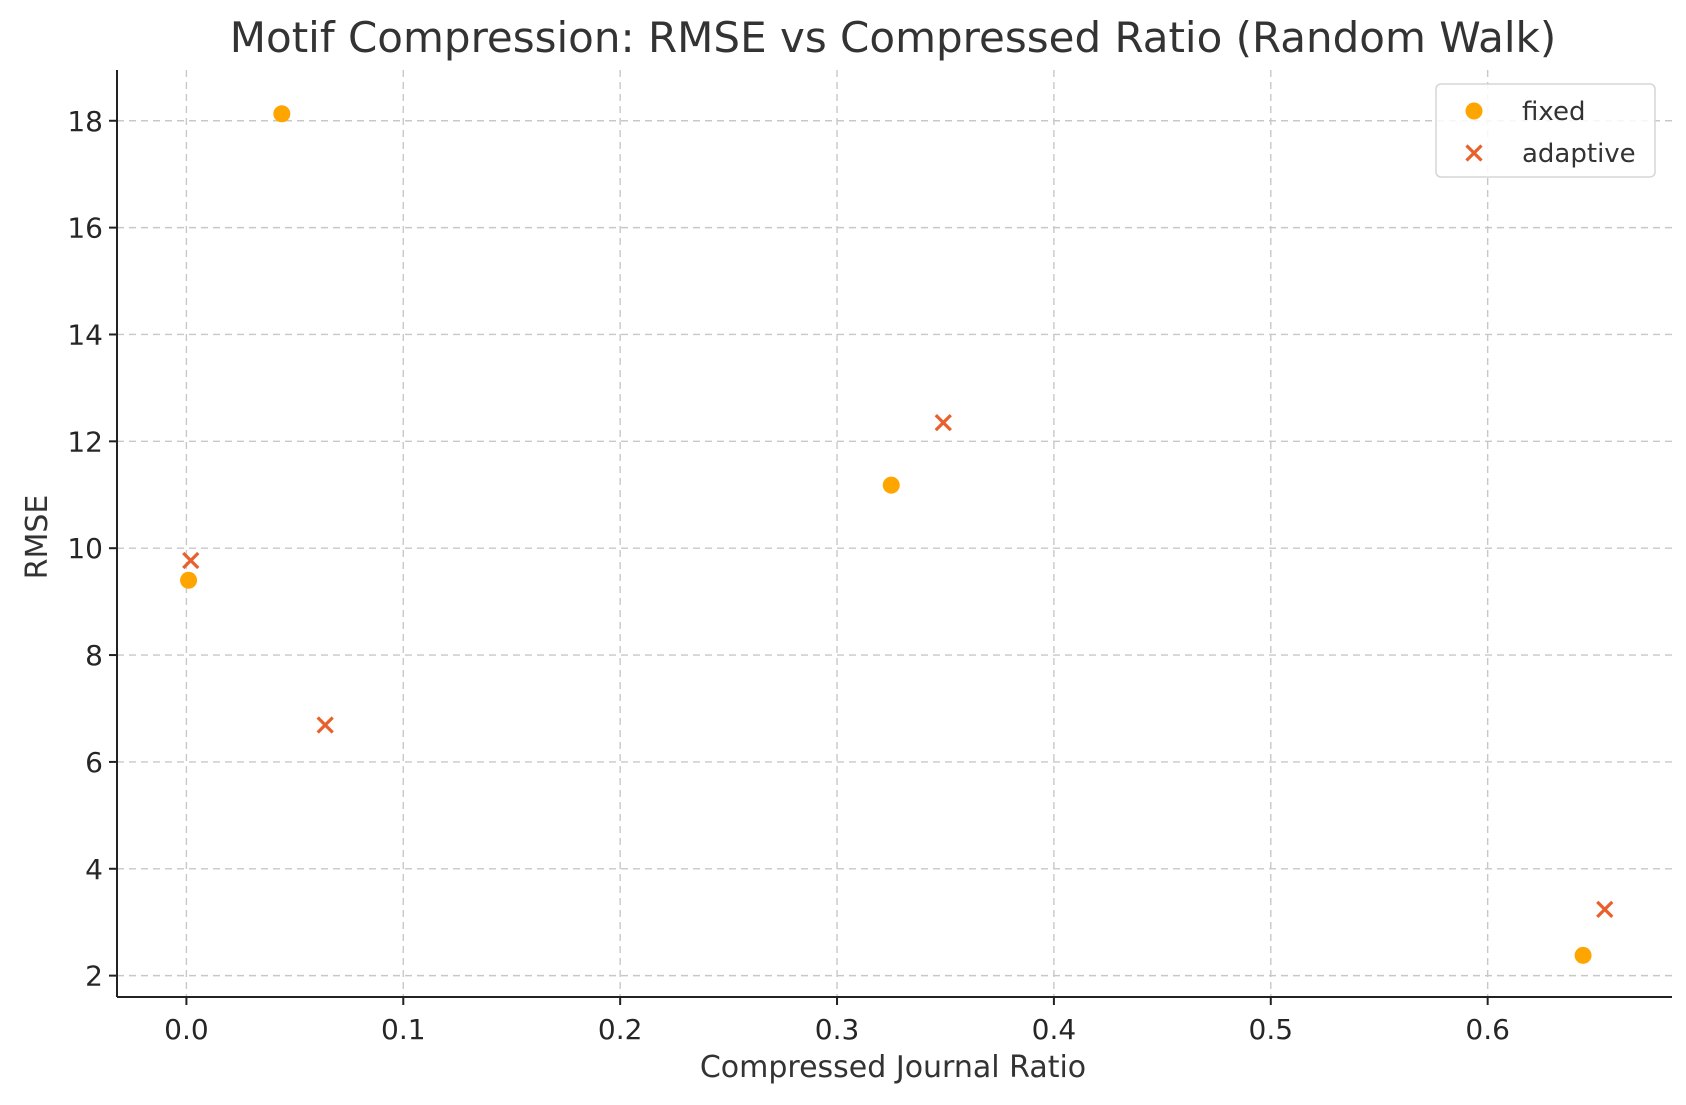 The height and width of the screenshot is (1105, 1686). What do you see at coordinates (85, 121) in the screenshot?
I see `y-tick-label: 18` at bounding box center [85, 121].